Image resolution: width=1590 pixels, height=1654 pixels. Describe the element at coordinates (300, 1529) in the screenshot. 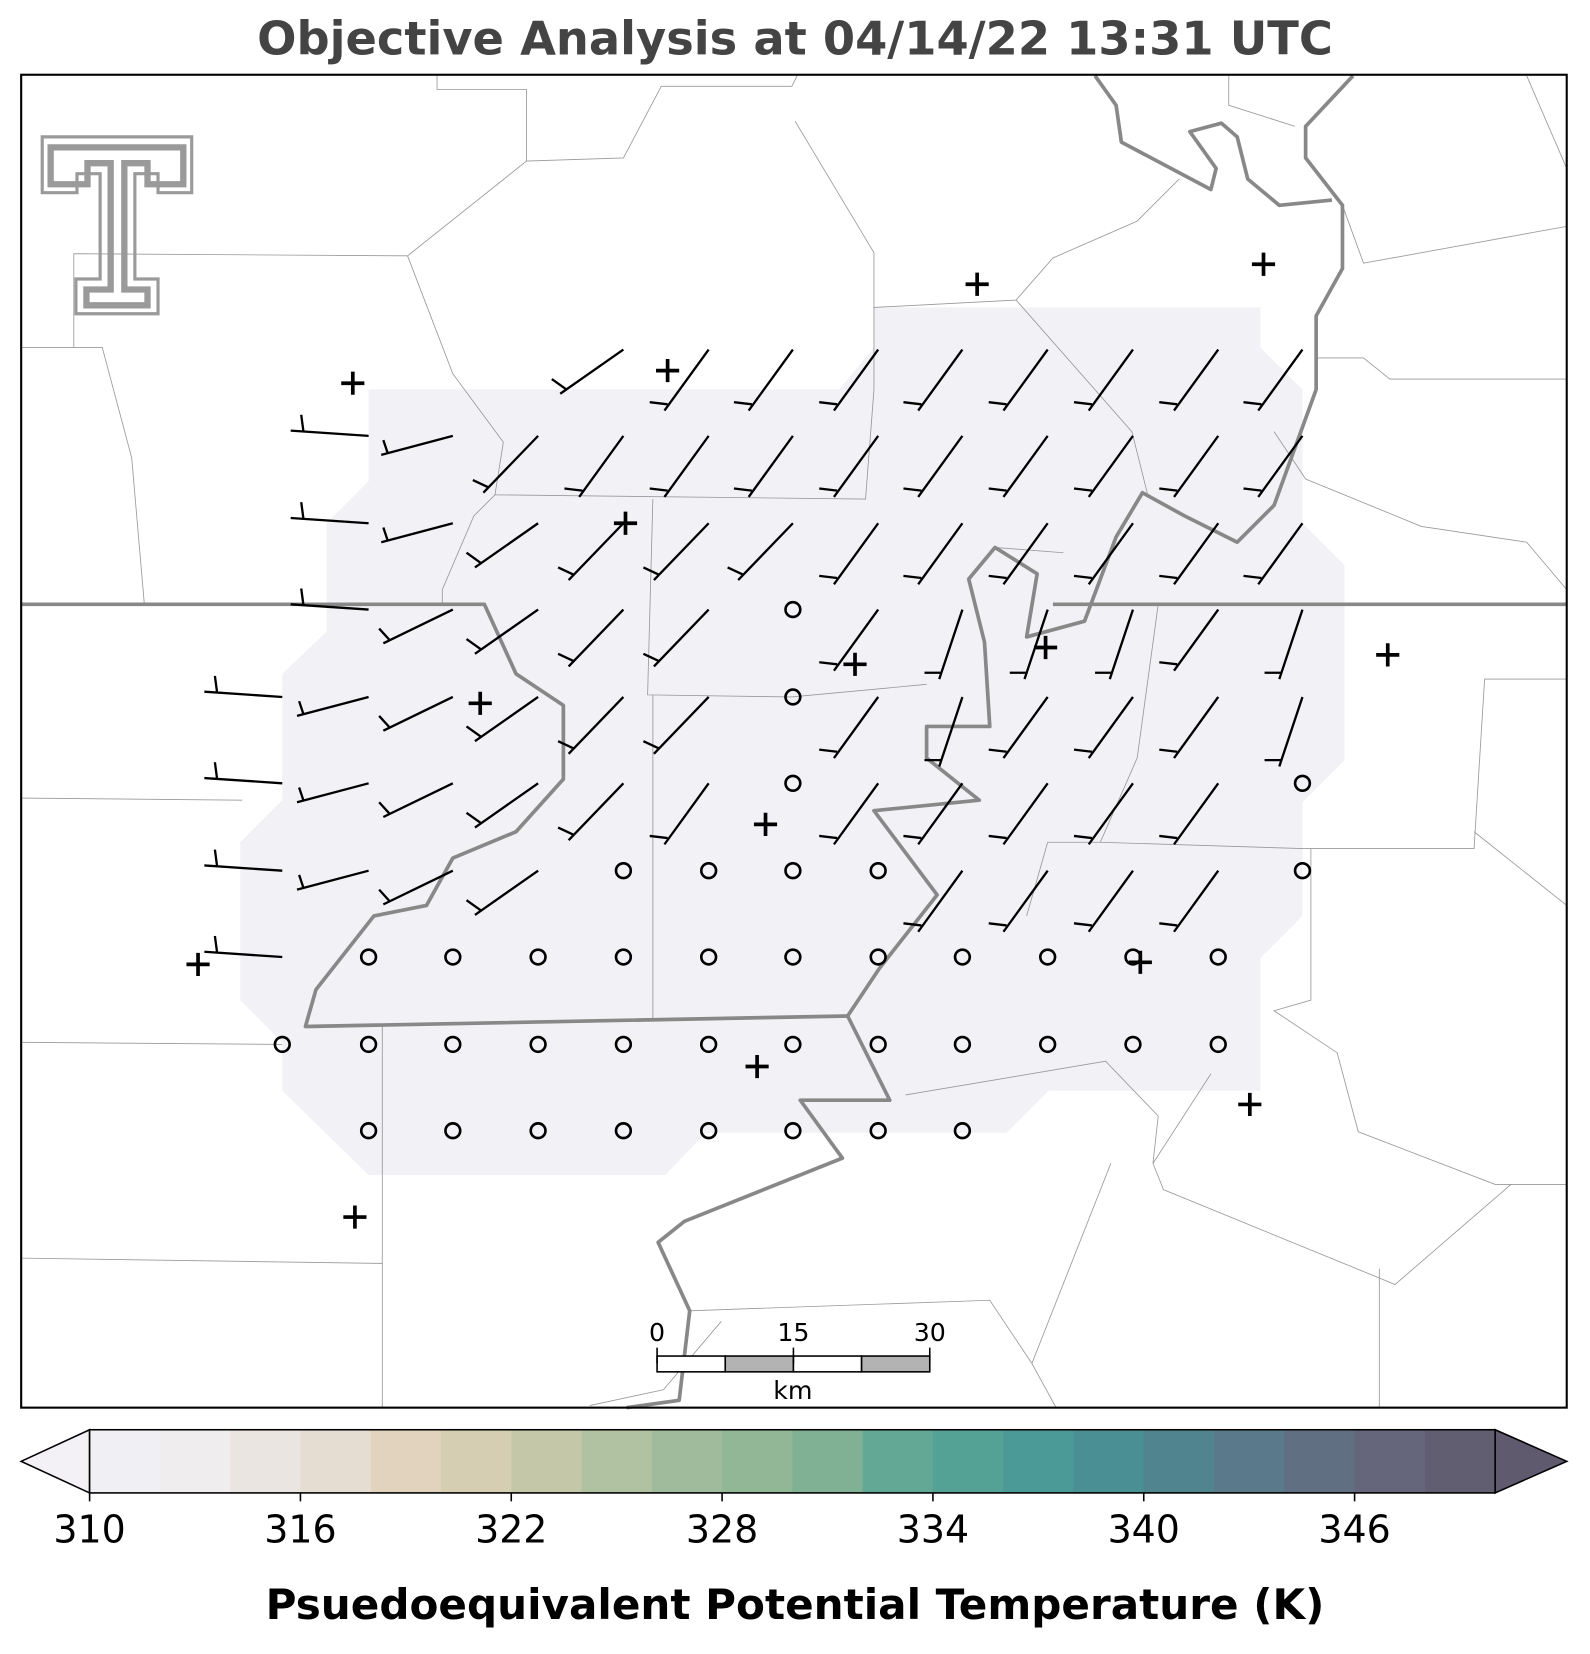

I see `colorbar-tick-label: 316` at that location.